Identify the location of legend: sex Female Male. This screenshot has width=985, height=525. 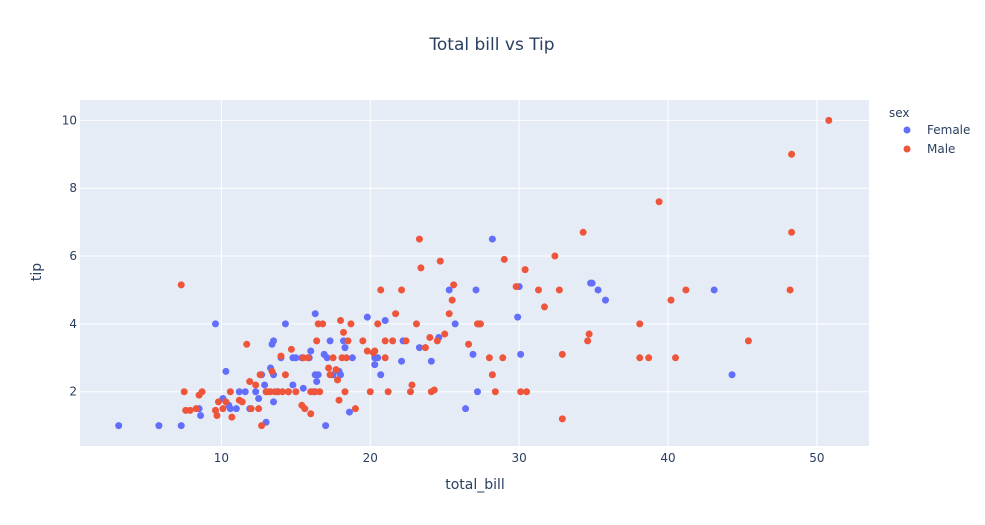
(929, 131).